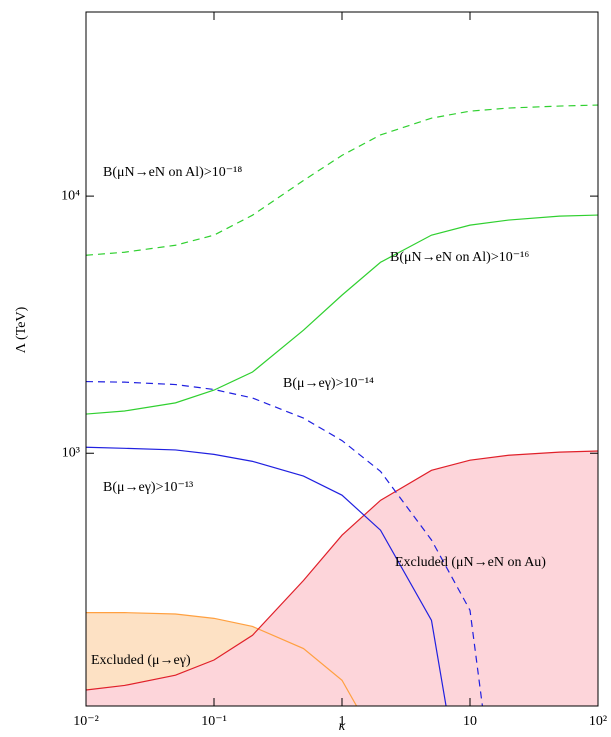 The width and height of the screenshot is (611, 737). I want to click on y-tick-label: 10⁴, so click(70, 195).